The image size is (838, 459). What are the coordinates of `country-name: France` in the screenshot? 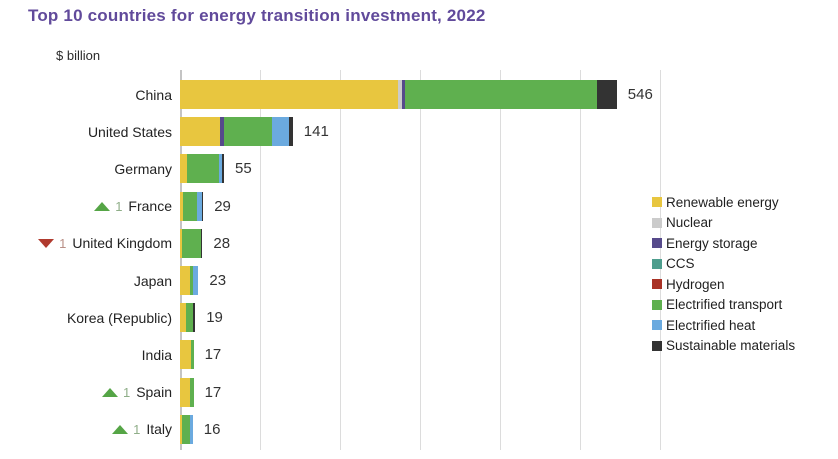 It's located at (150, 206).